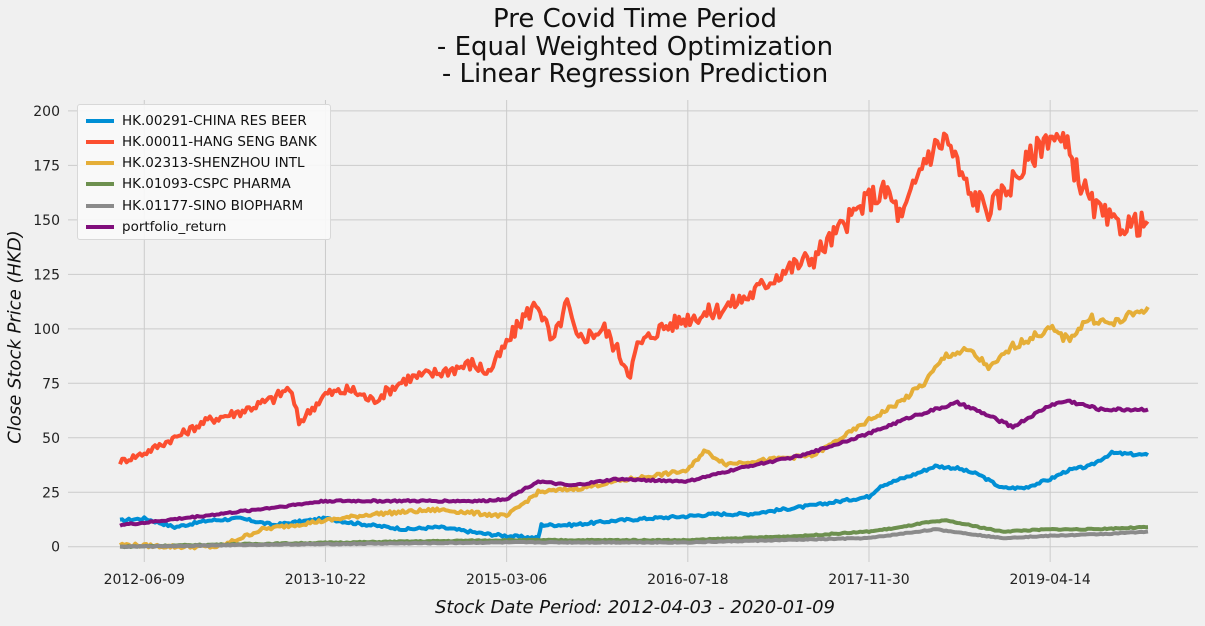 Image resolution: width=1205 pixels, height=626 pixels. I want to click on legend-item: HK.02313-SHENZHOU INTL, so click(195, 163).